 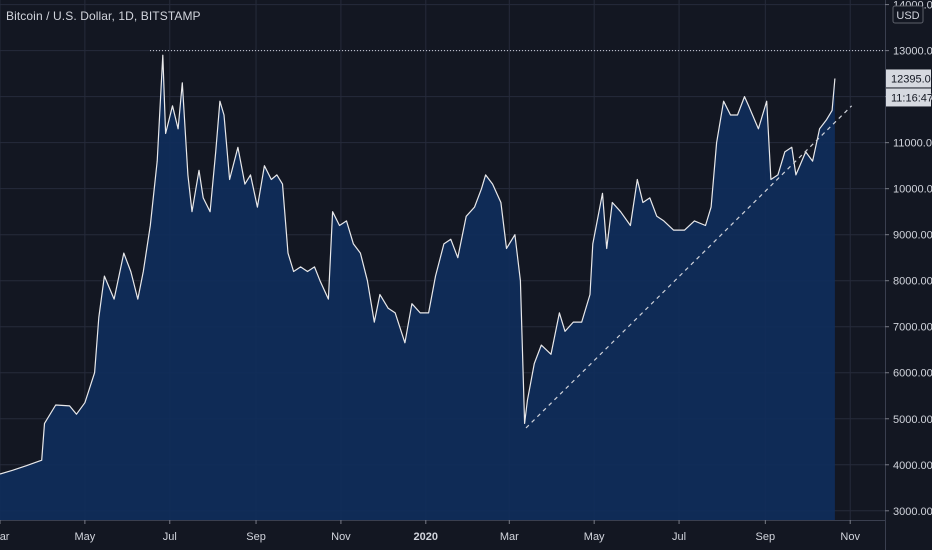 What do you see at coordinates (912, 144) in the screenshot?
I see `price-tick-label: 11000.00` at bounding box center [912, 144].